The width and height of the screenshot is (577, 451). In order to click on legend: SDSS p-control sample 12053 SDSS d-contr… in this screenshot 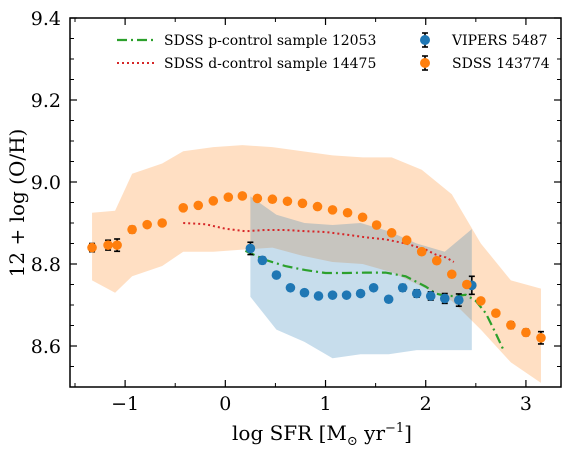, I will do `click(333, 52)`.